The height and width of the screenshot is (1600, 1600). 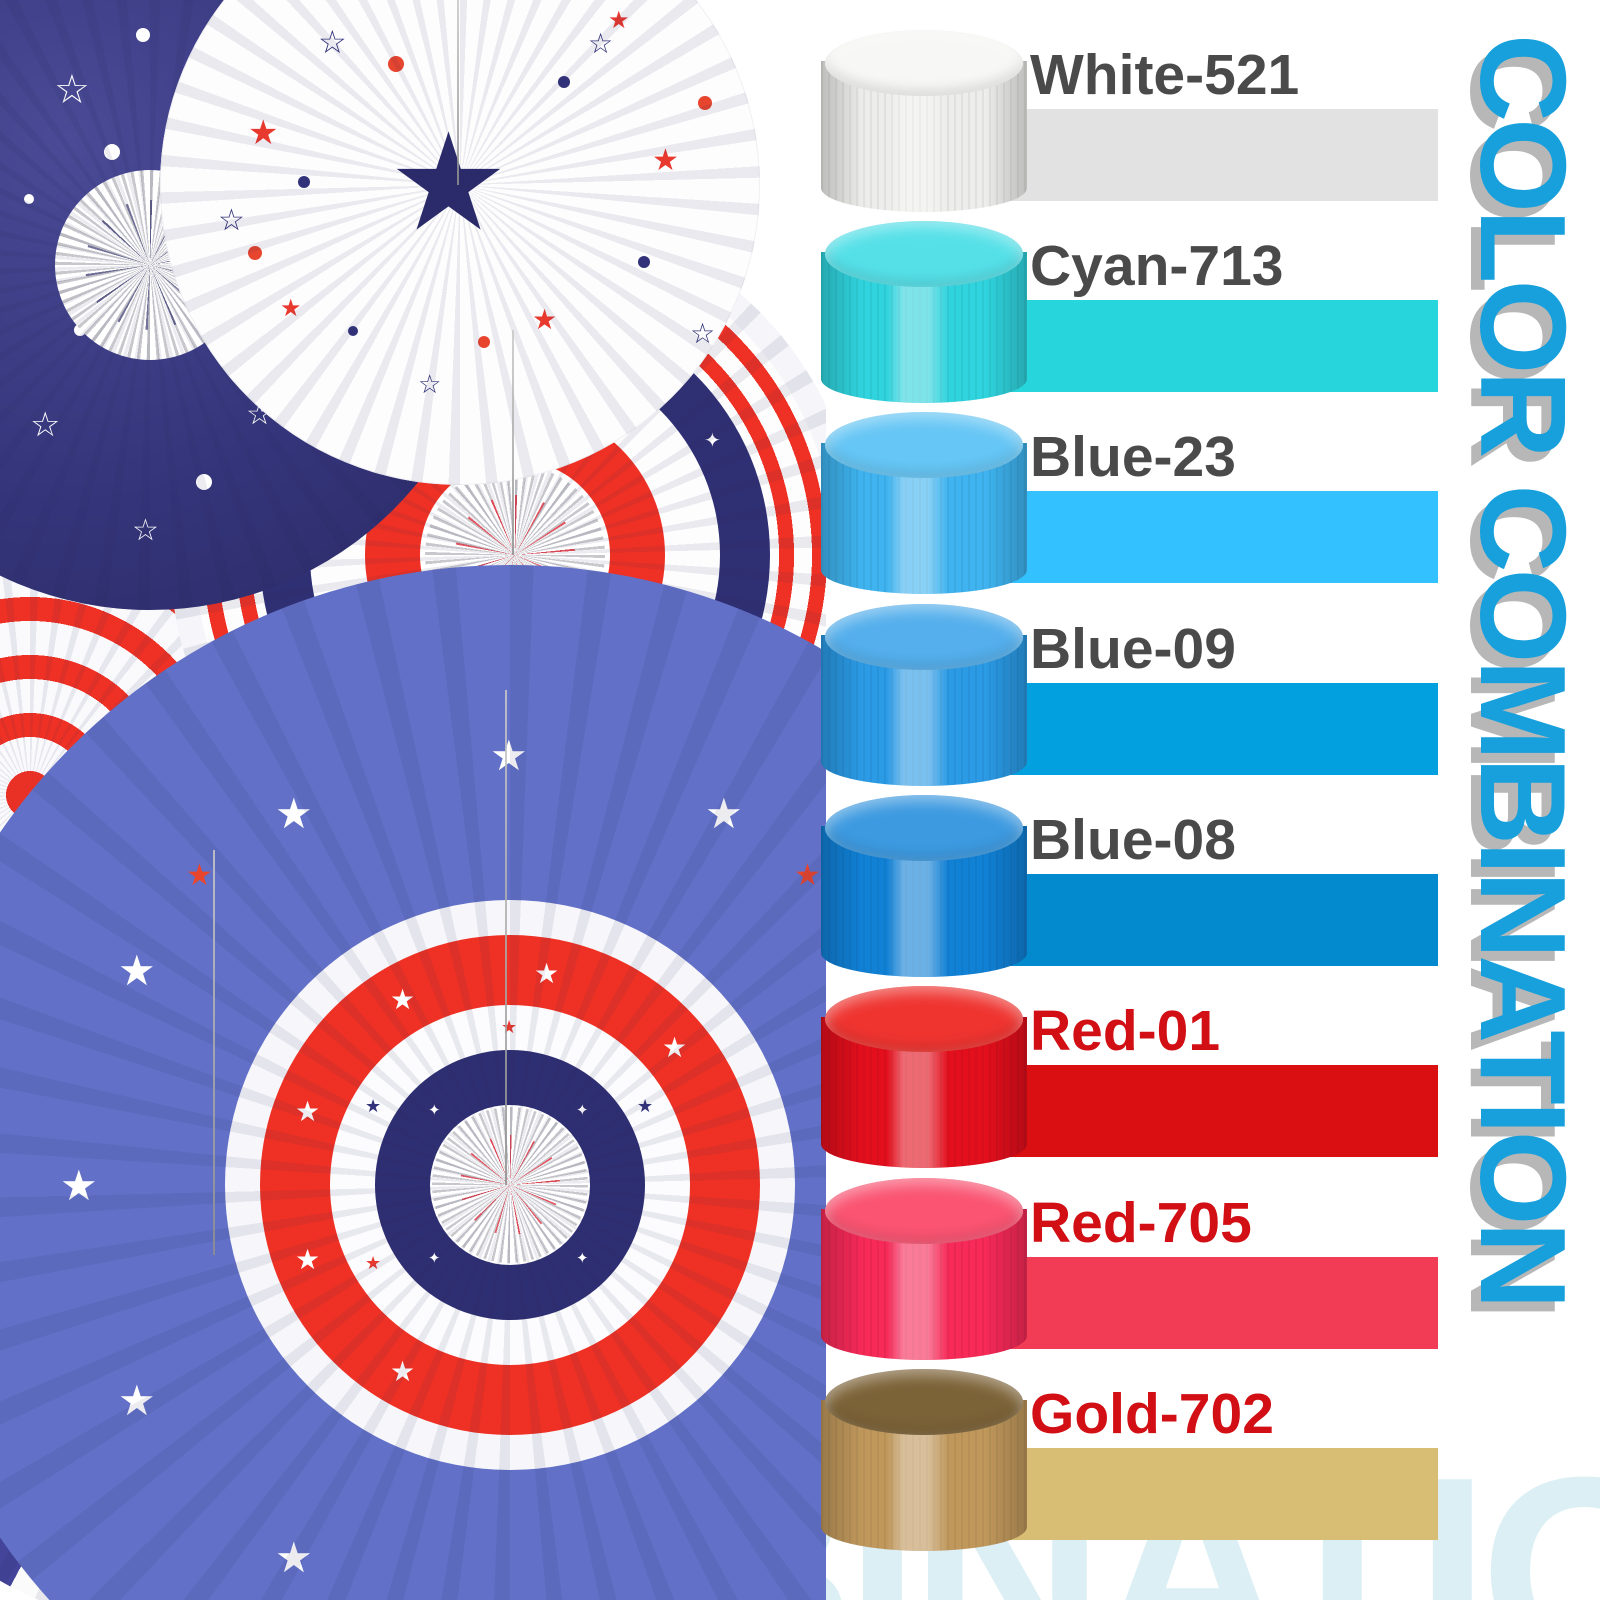 I want to click on color-label: Cyan-713, so click(x=1157, y=266).